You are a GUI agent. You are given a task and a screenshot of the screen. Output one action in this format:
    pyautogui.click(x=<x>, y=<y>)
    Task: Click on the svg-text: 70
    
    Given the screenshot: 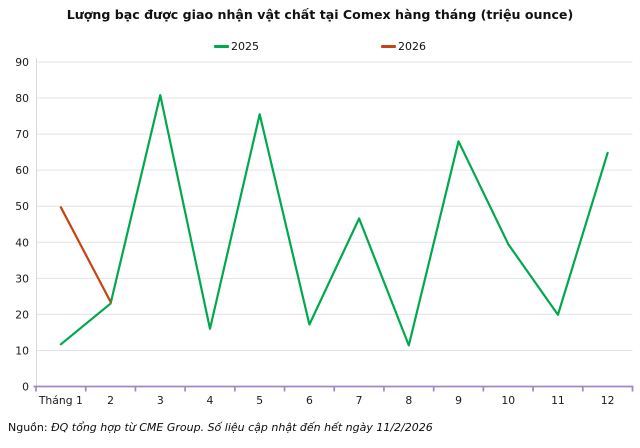 What is the action you would take?
    pyautogui.click(x=22, y=134)
    